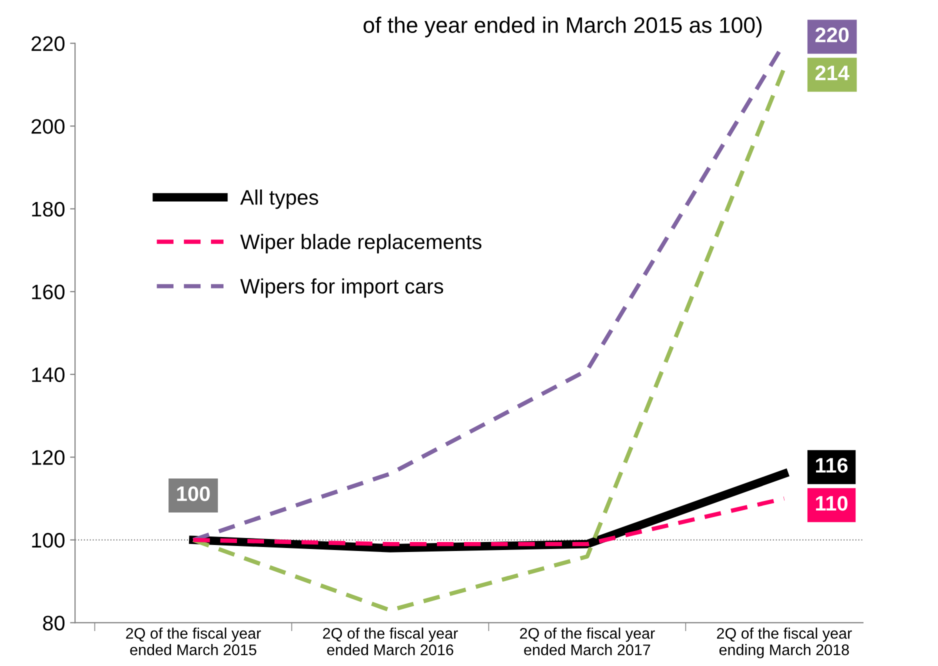  I want to click on data-label: 110, so click(832, 503).